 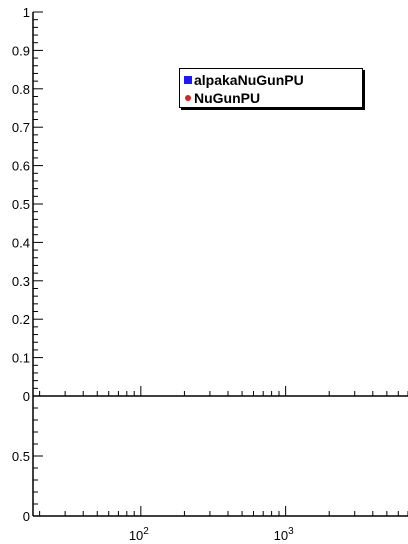 I want to click on legend-label: NuGunPU, so click(x=227, y=98).